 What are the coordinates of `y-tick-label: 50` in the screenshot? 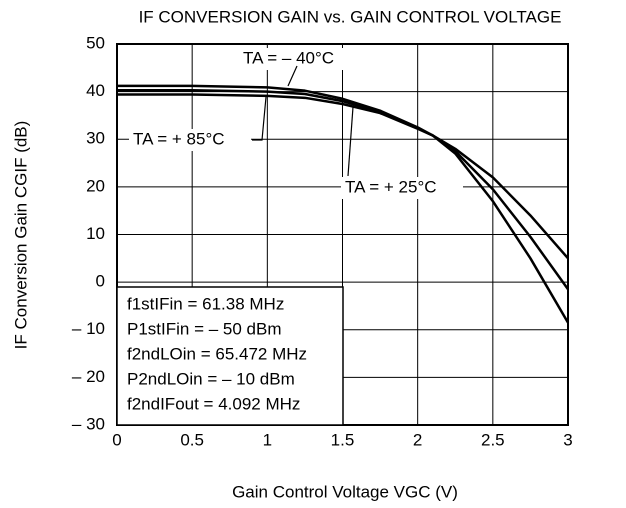 It's located at (95, 42).